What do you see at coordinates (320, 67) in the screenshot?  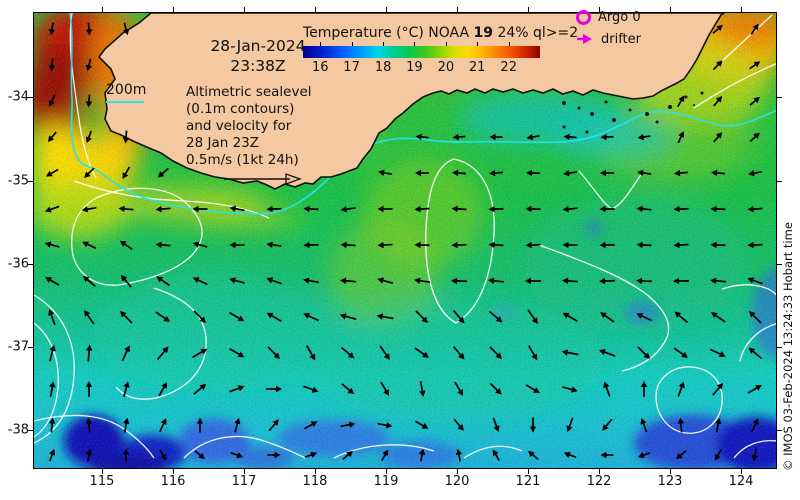 I see `colorbar-tick-label: 16` at bounding box center [320, 67].